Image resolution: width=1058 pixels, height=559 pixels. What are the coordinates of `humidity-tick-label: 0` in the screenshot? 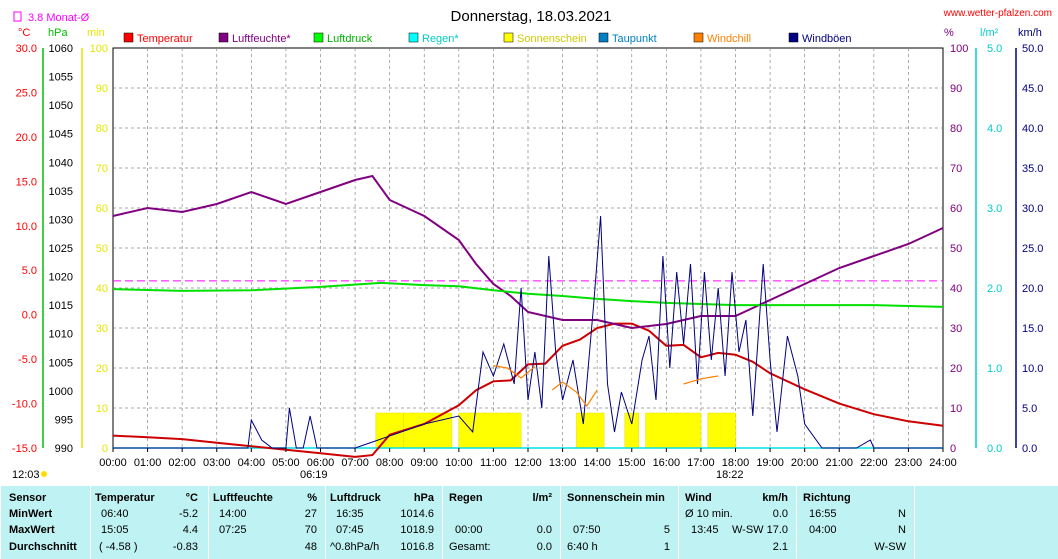 It's located at (953, 449).